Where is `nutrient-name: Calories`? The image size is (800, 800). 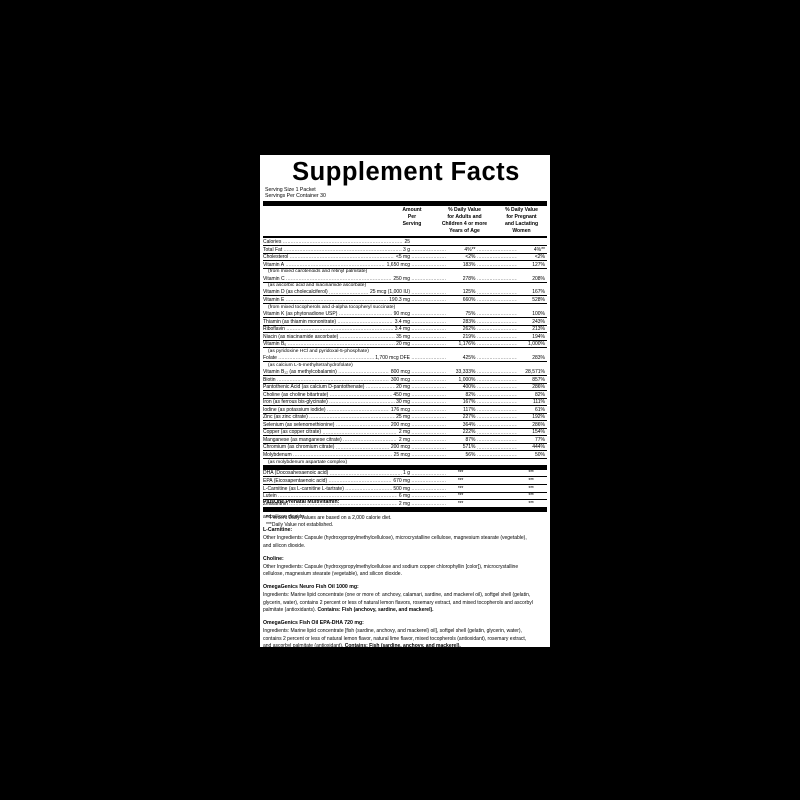 nutrient-name: Calories is located at coordinates (272, 241).